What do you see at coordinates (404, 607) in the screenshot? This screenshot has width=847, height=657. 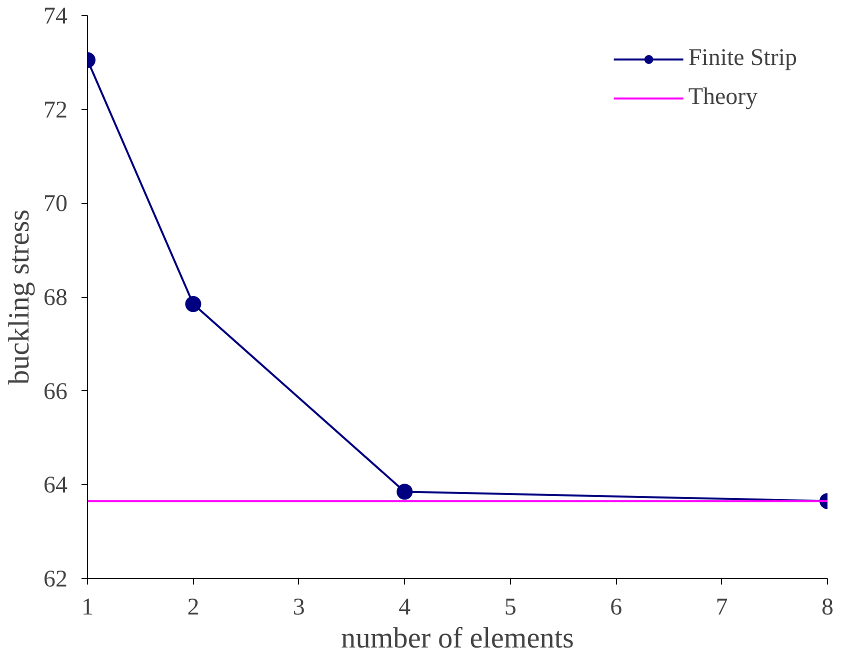 I see `x-tick-label: 4` at bounding box center [404, 607].